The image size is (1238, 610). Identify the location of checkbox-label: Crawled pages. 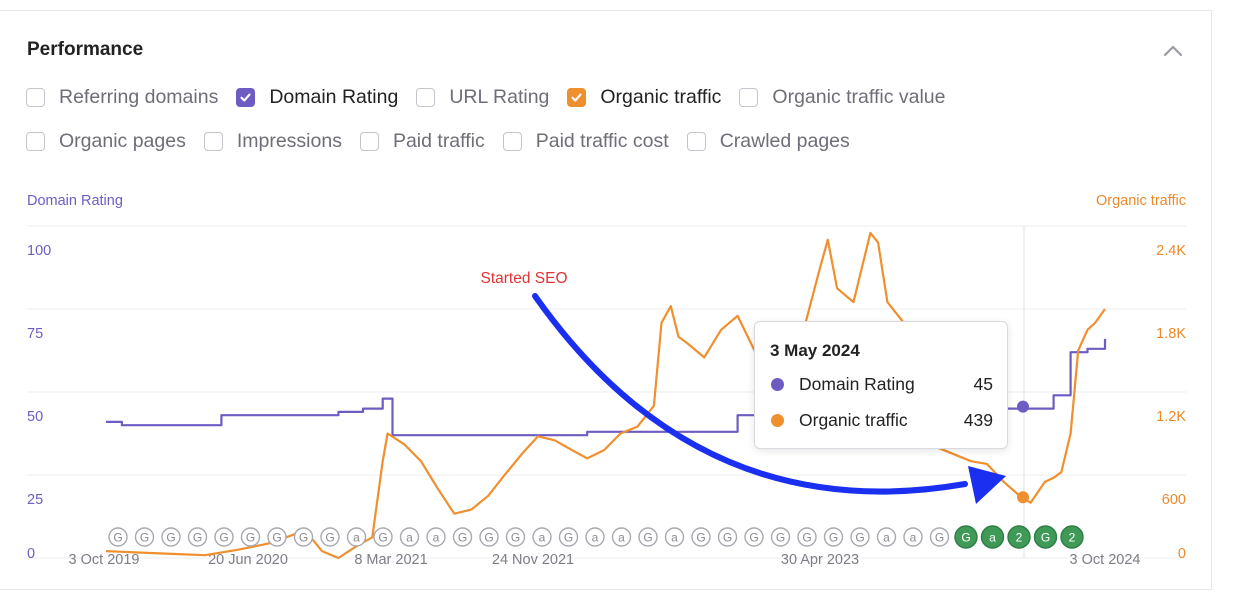
(784, 141).